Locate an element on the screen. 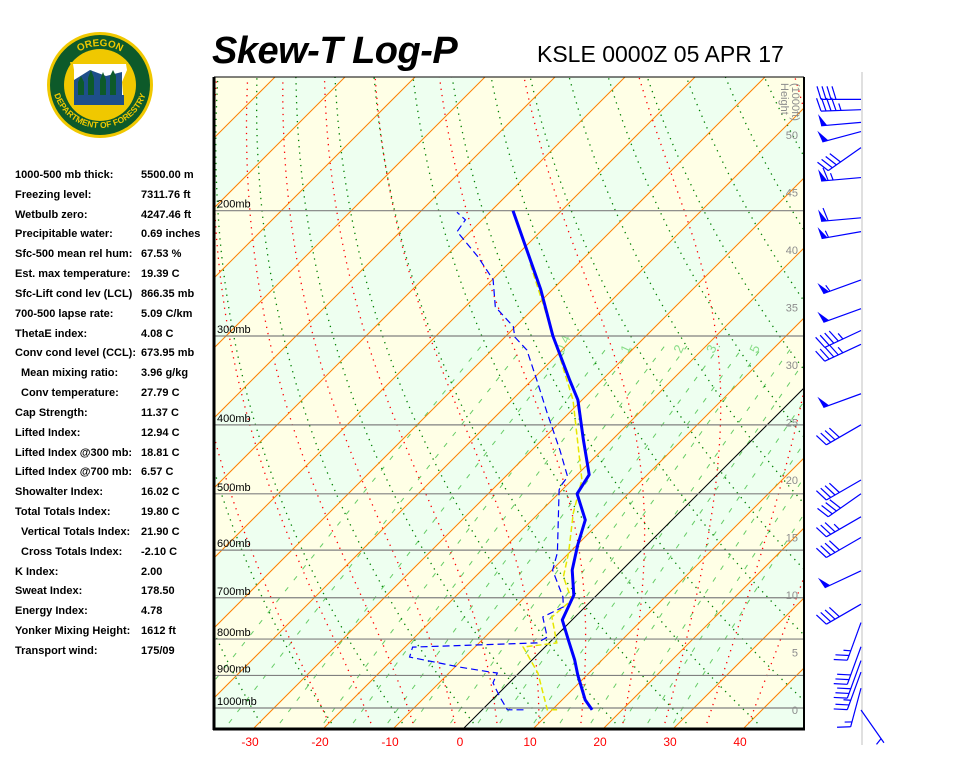  stat-row: Conv temperature: 27.79 C is located at coordinates (107, 394).